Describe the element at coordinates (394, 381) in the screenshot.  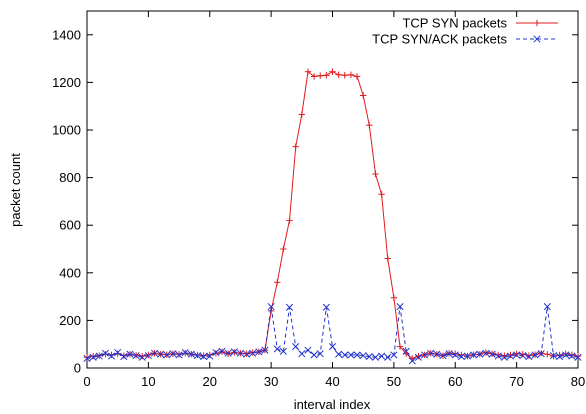
I see `x-tick-label: 50` at that location.